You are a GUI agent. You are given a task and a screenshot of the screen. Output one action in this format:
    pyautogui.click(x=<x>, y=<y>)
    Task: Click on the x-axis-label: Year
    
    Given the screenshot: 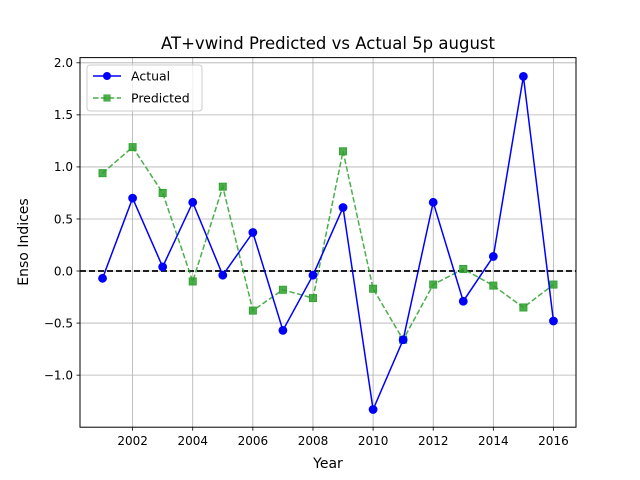 What is the action you would take?
    pyautogui.click(x=327, y=464)
    